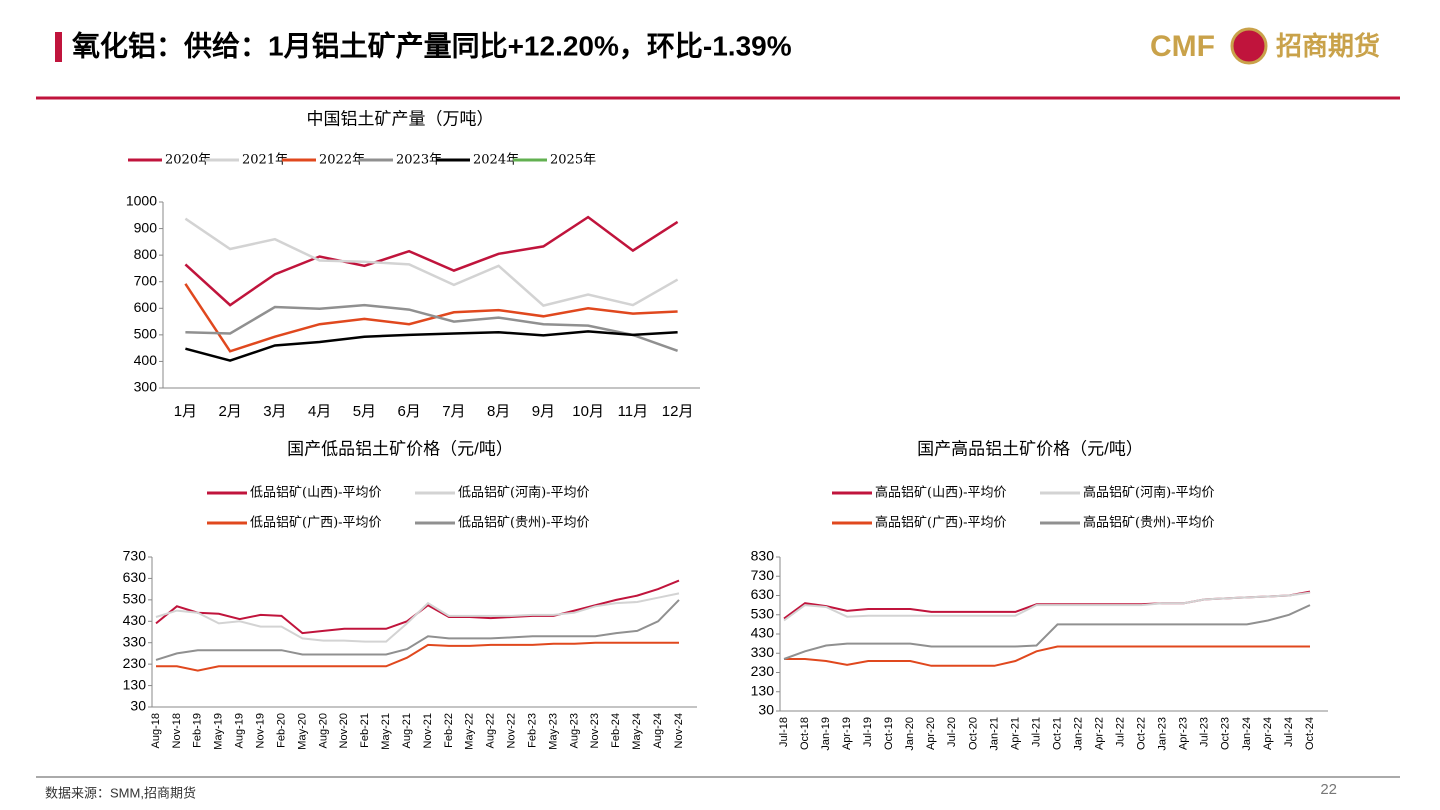 The width and height of the screenshot is (1440, 810). Describe the element at coordinates (1163, 734) in the screenshot. I see `x-tick-label: Jan-23` at that location.